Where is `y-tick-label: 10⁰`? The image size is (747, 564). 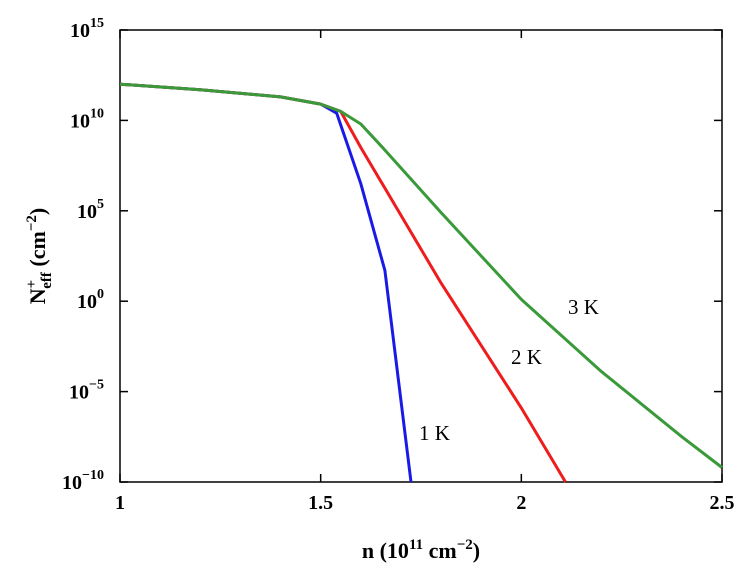 y-tick-label: 10⁰ is located at coordinates (90, 300).